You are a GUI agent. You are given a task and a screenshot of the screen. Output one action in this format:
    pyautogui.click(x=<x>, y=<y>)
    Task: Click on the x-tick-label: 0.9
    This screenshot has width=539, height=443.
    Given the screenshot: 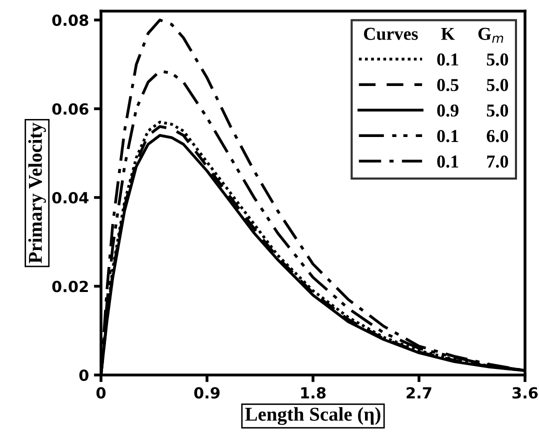 What is the action you would take?
    pyautogui.click(x=207, y=393)
    